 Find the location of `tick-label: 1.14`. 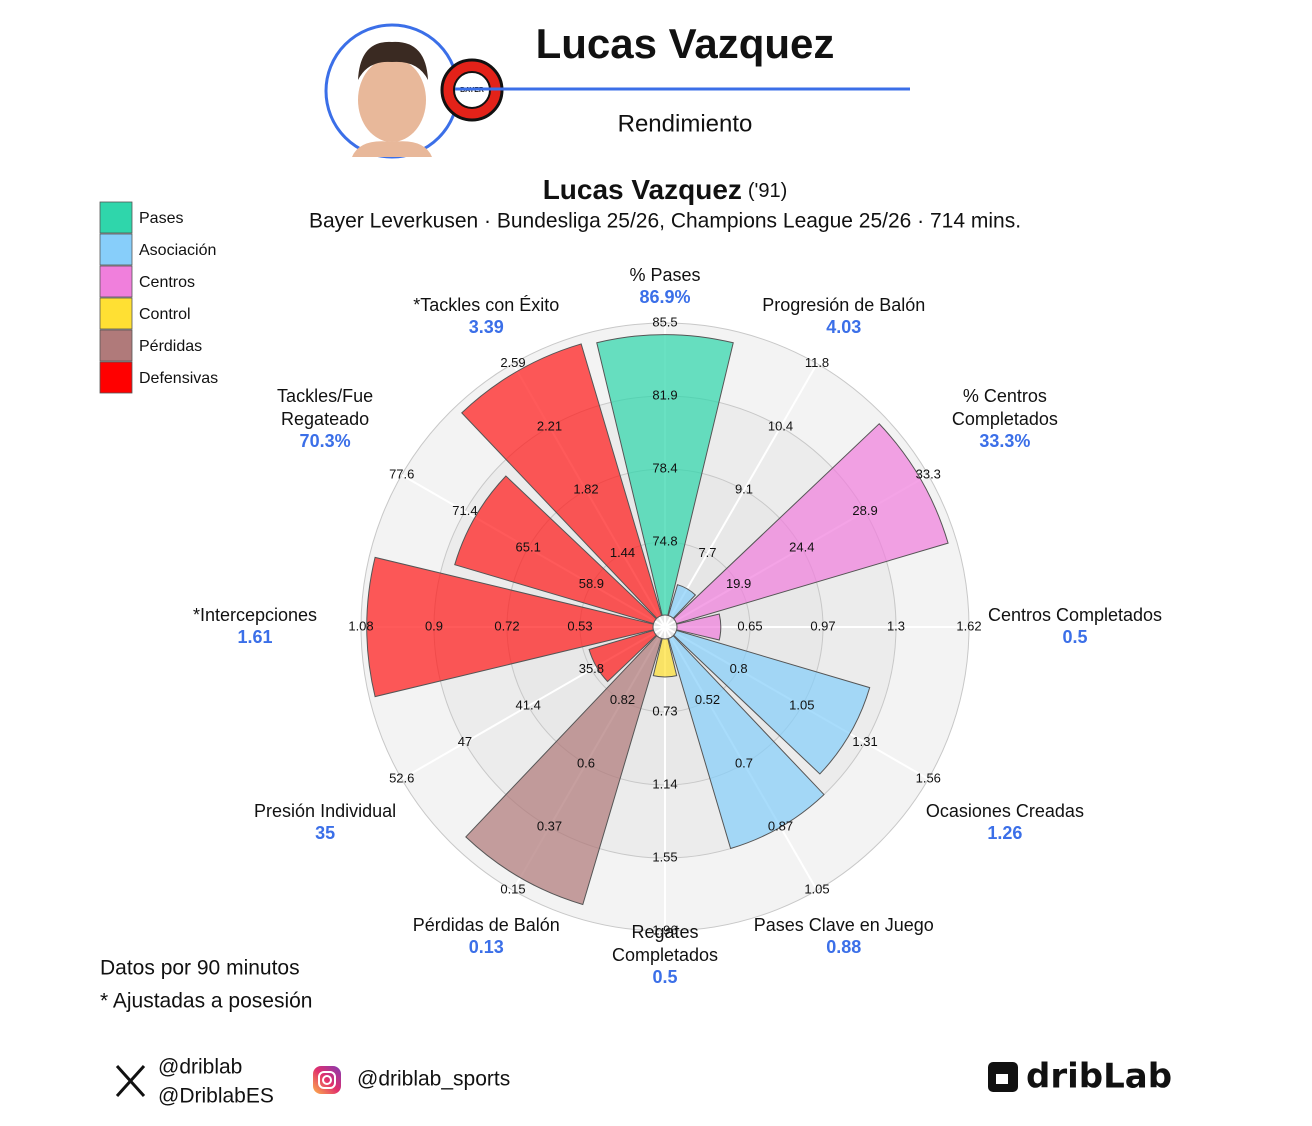

tick-label: 1.14 is located at coordinates (664, 783).